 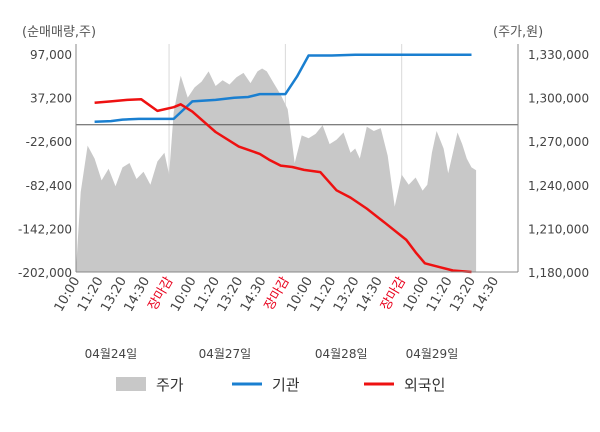 What do you see at coordinates (286, 385) in the screenshot?
I see `legend-label: 기관` at bounding box center [286, 385].